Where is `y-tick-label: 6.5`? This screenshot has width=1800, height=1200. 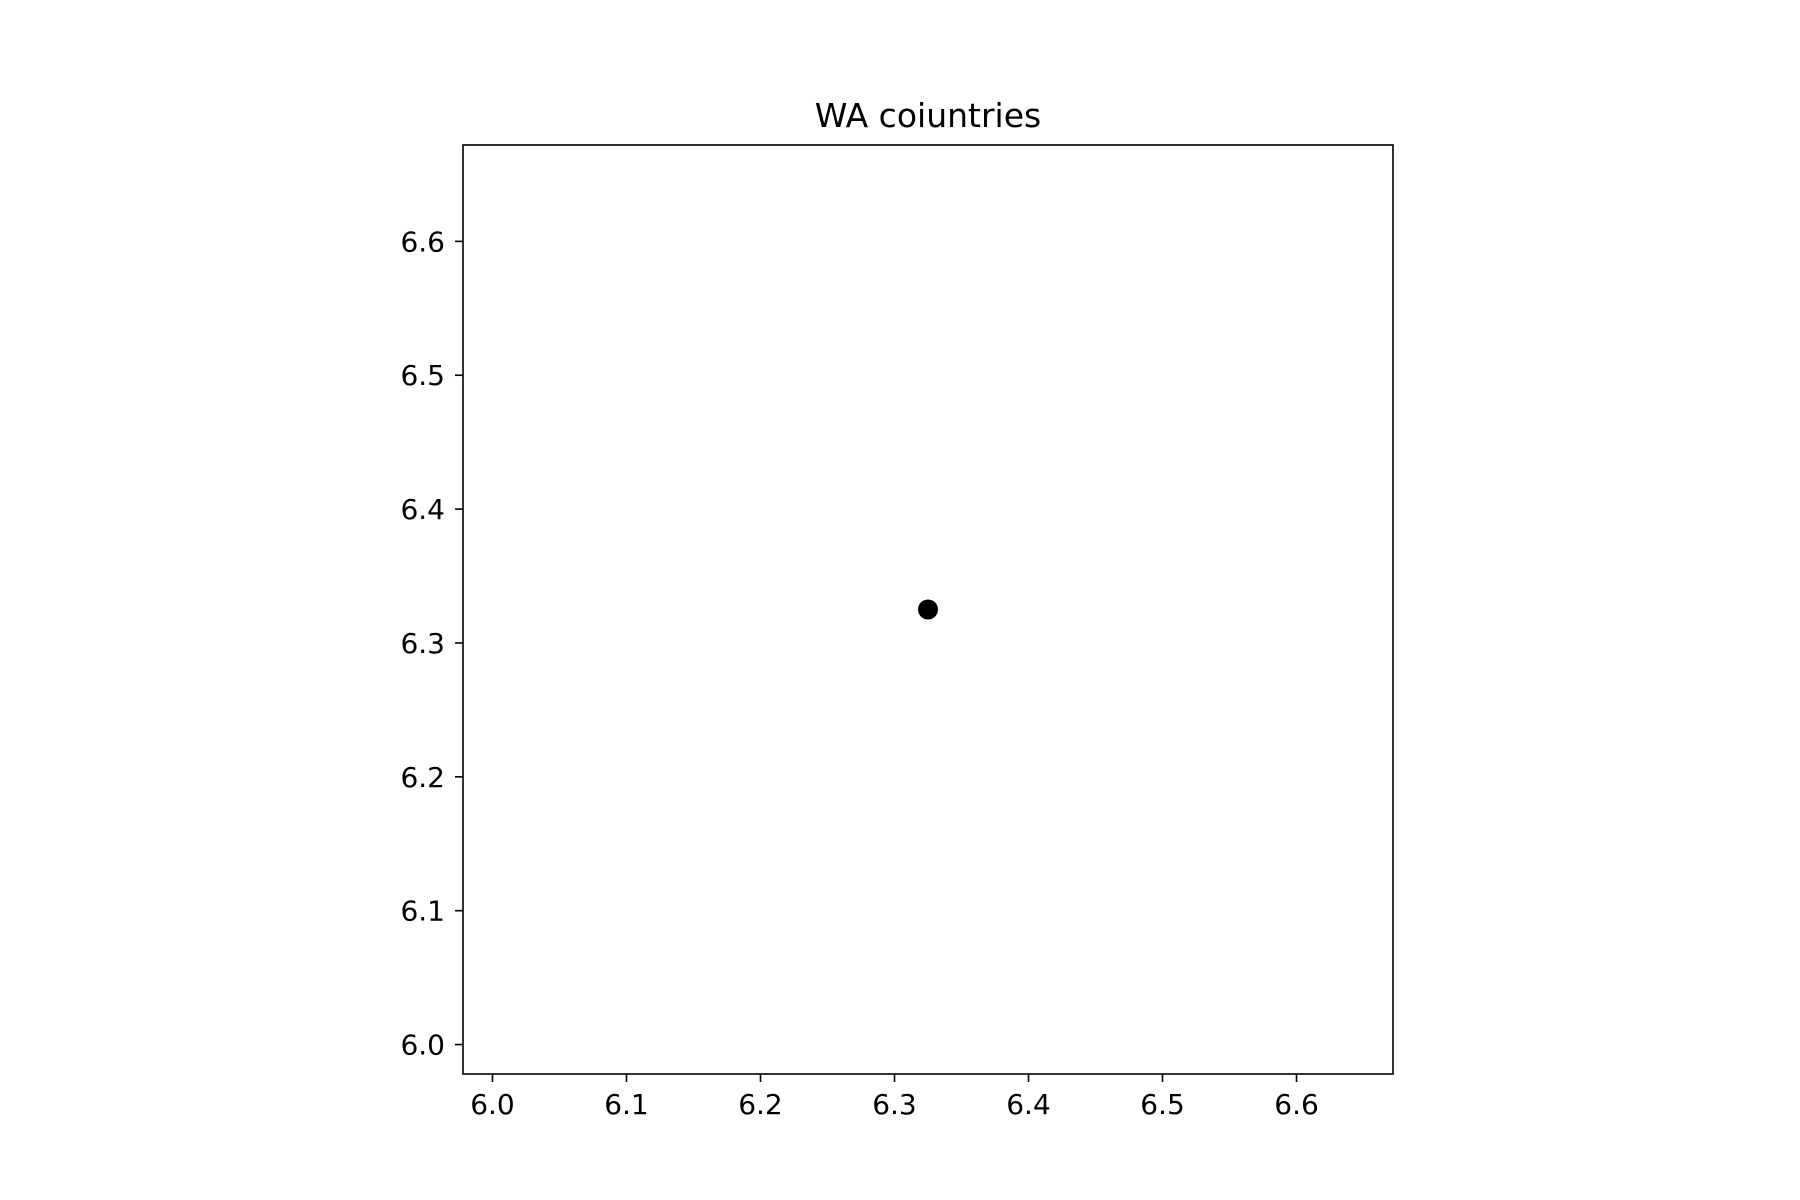
y-tick-label: 6.5 is located at coordinates (422, 375).